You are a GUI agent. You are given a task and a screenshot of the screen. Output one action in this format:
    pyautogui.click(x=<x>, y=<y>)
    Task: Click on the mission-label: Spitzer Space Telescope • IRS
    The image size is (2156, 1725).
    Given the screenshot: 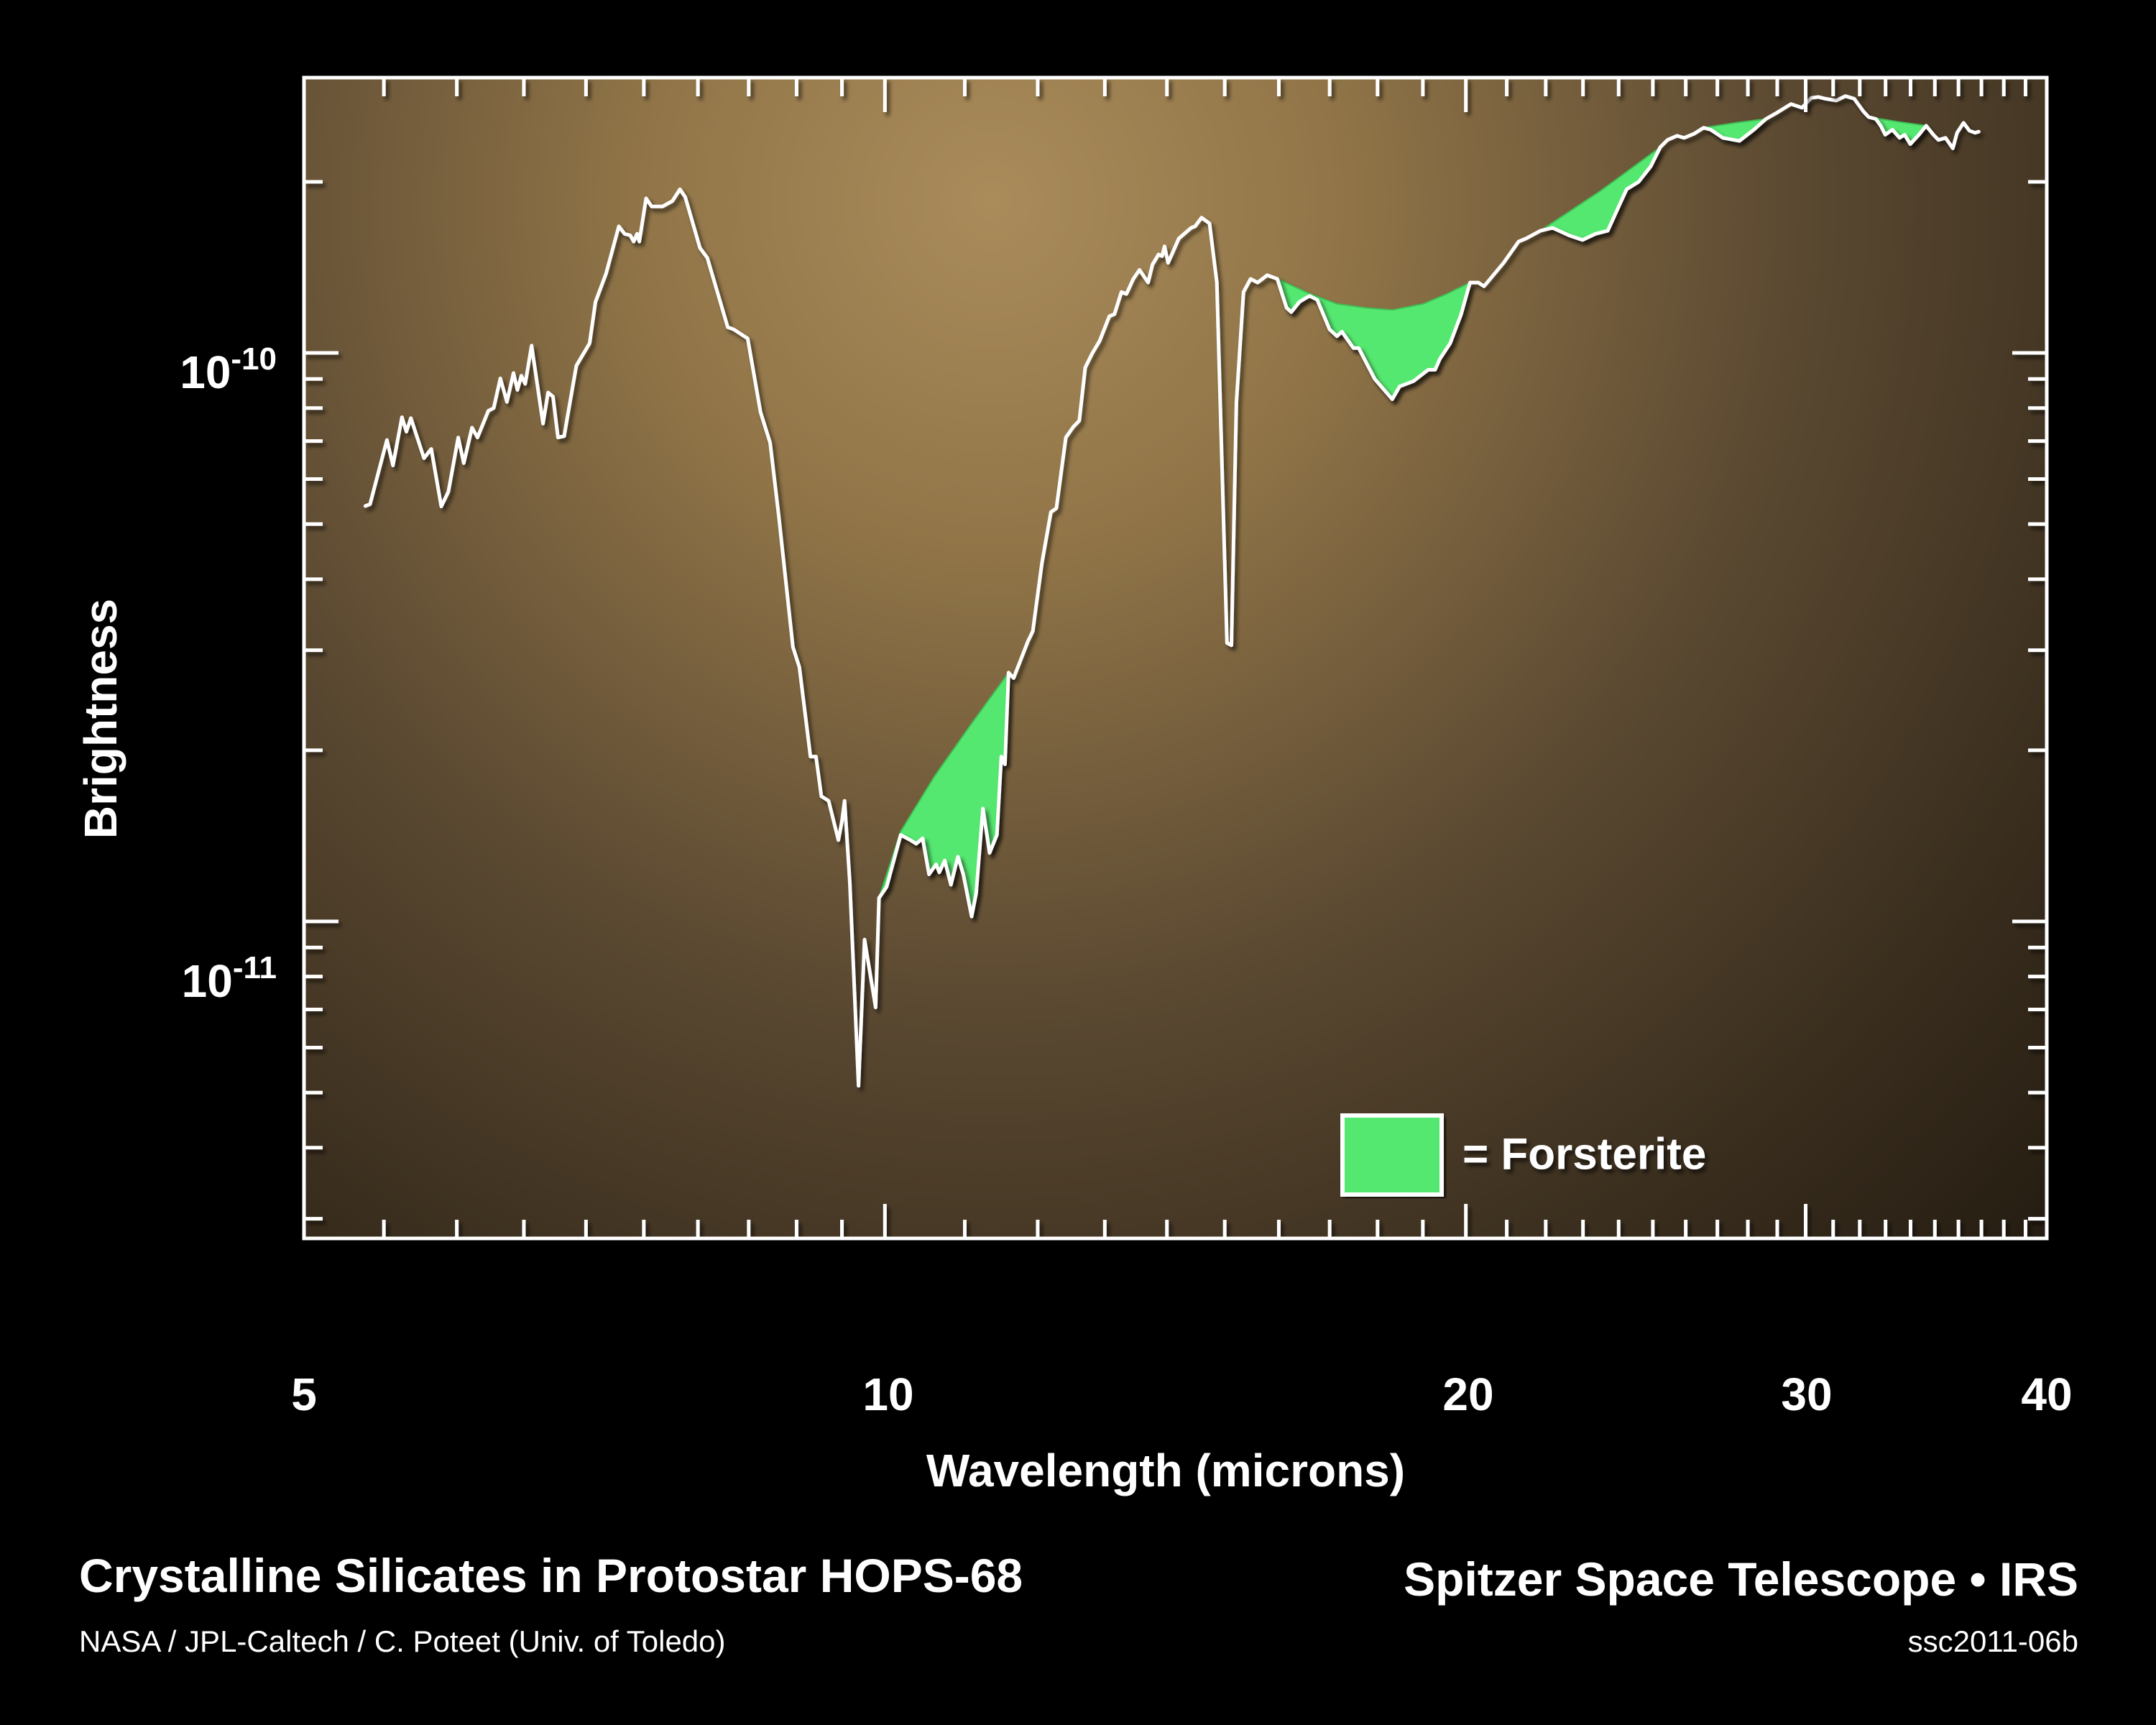 What is the action you would take?
    pyautogui.click(x=1741, y=1579)
    